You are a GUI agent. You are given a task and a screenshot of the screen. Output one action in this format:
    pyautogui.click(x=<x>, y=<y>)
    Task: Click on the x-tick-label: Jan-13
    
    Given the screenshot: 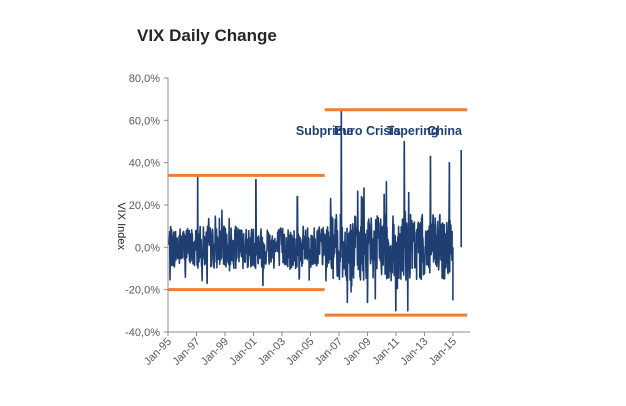 What is the action you would take?
    pyautogui.click(x=414, y=352)
    